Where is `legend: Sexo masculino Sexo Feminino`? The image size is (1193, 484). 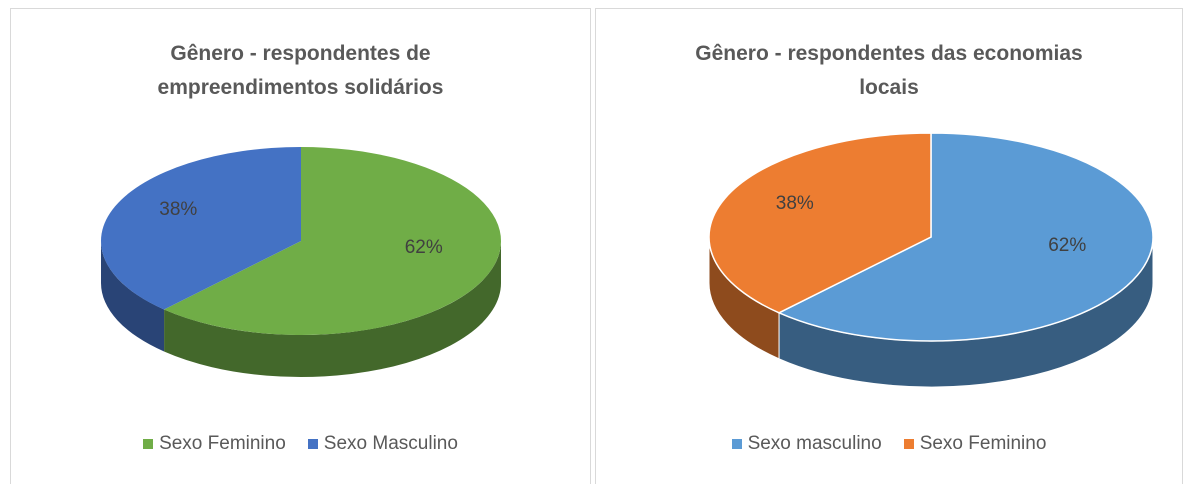 legend: Sexo masculino Sexo Feminino is located at coordinates (889, 444).